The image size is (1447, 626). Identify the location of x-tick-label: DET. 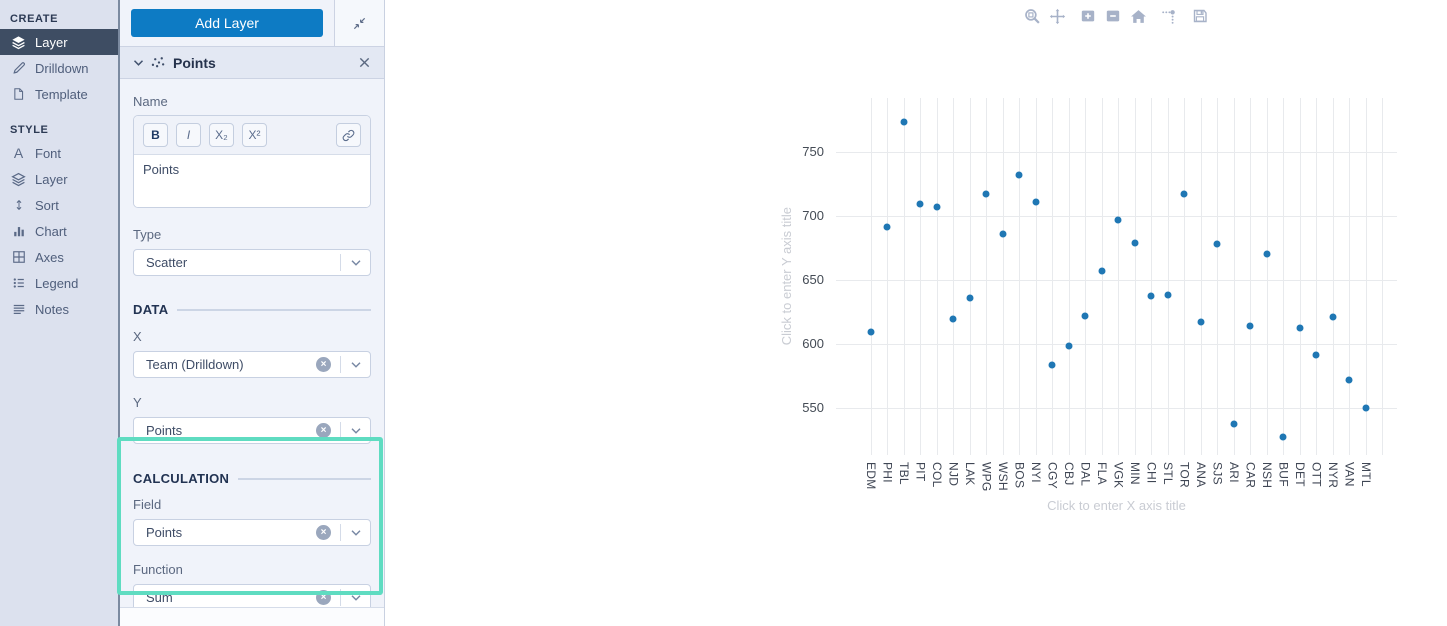
(1300, 474).